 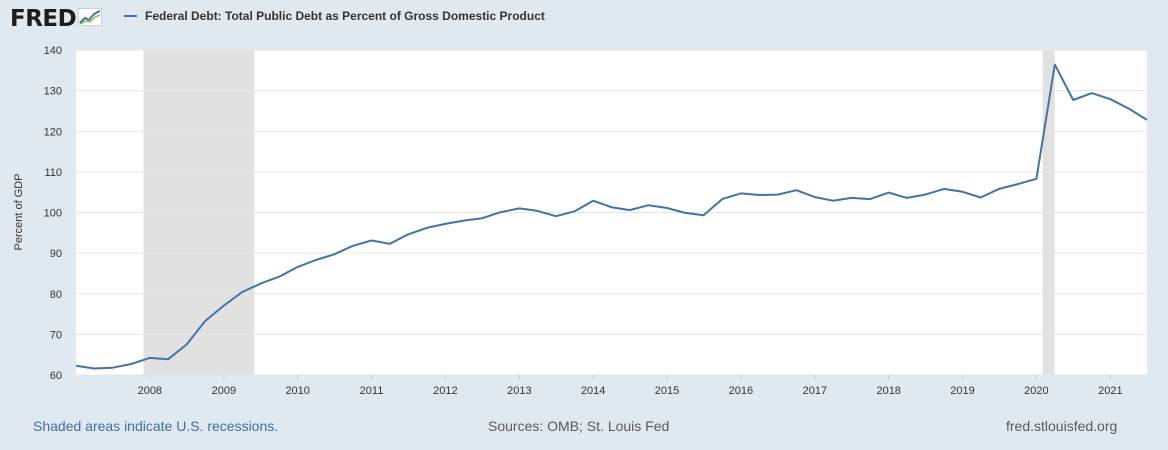 What do you see at coordinates (741, 391) in the screenshot?
I see `x-tick-label-2016: 2016` at bounding box center [741, 391].